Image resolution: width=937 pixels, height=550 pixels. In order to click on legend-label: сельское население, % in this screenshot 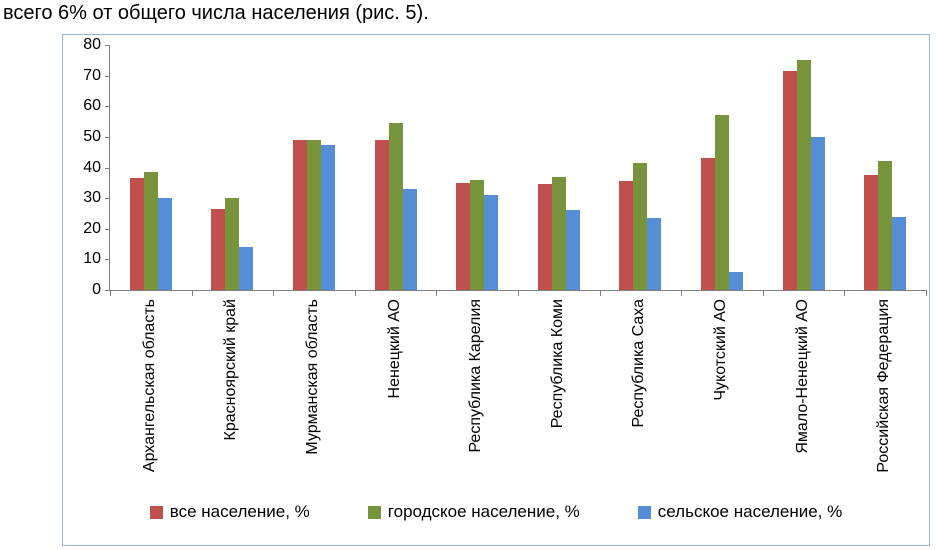, I will do `click(750, 511)`.